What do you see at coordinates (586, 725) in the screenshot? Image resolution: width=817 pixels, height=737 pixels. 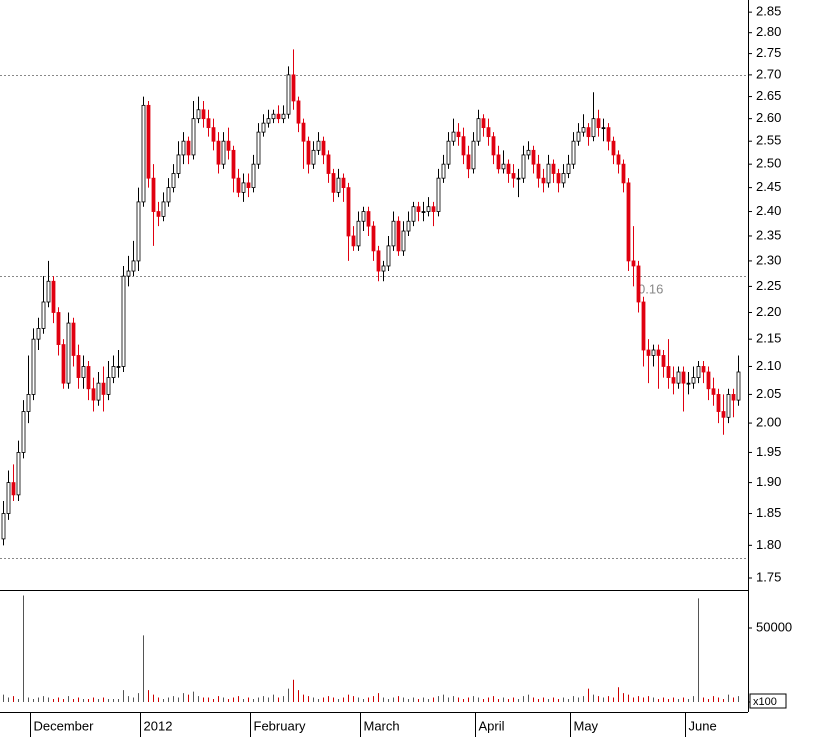 I see `x-tick-label: May` at bounding box center [586, 725].